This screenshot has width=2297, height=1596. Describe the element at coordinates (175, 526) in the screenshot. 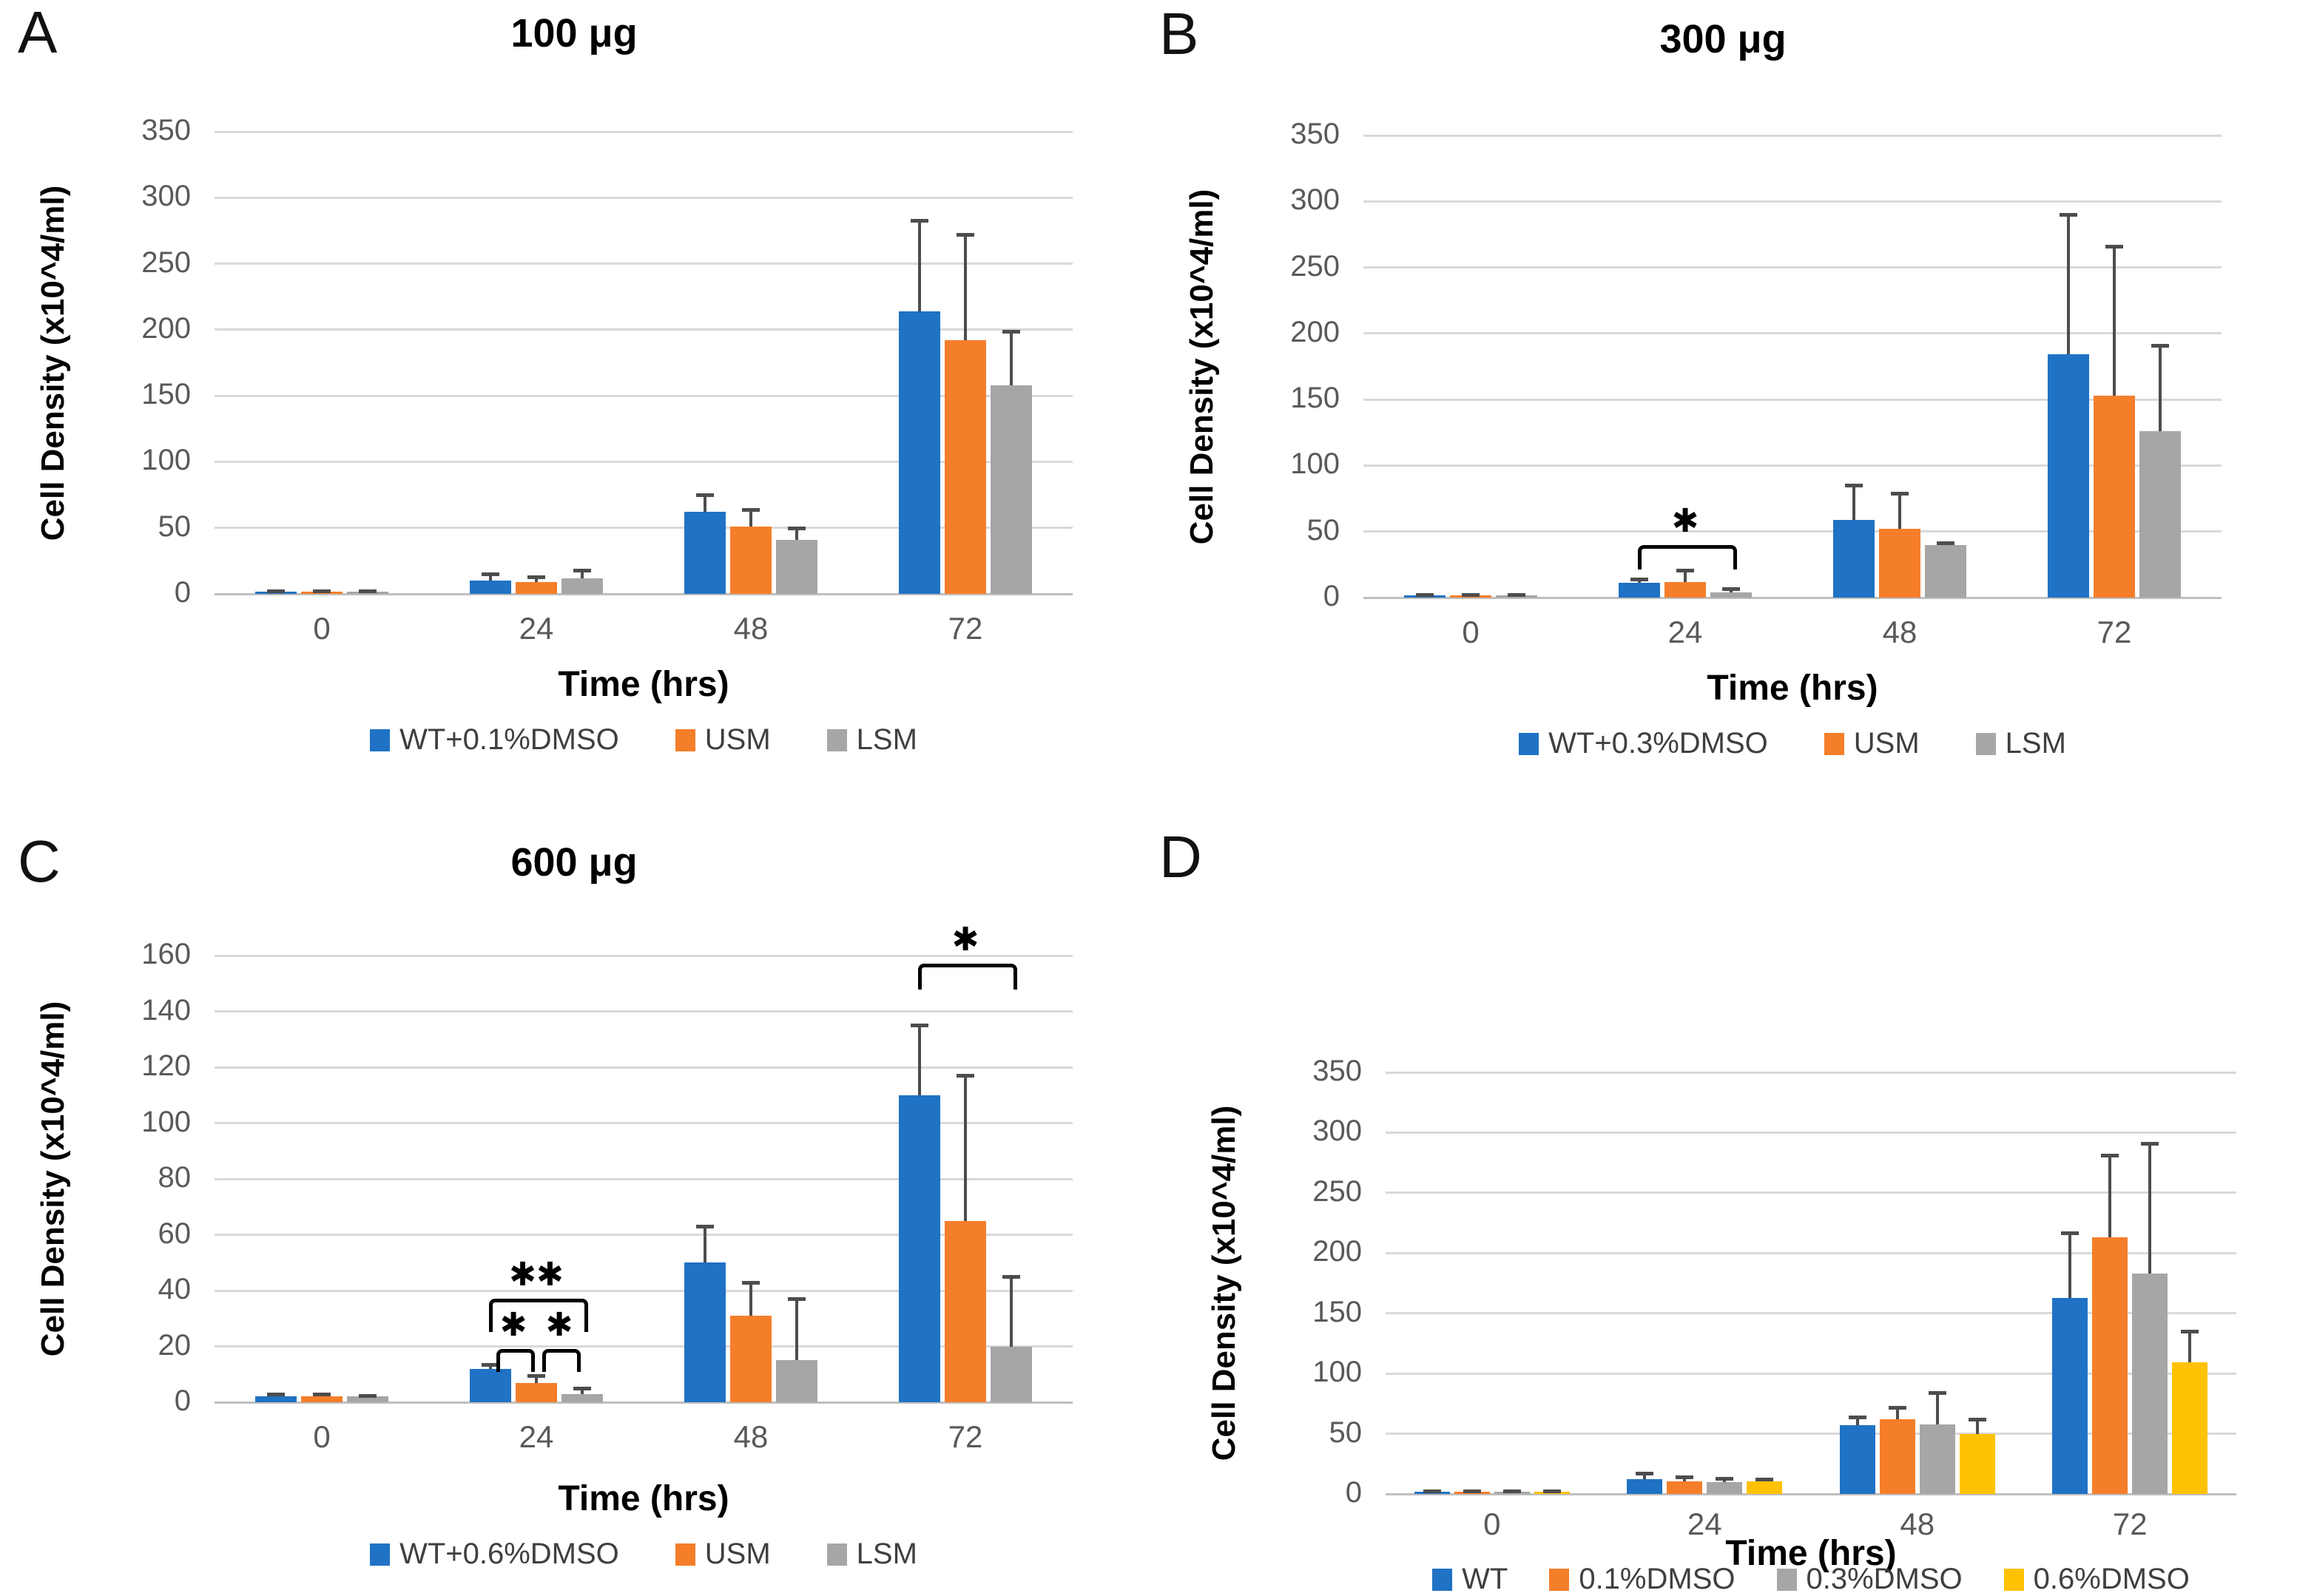

I see `y-tick-label: 50` at that location.